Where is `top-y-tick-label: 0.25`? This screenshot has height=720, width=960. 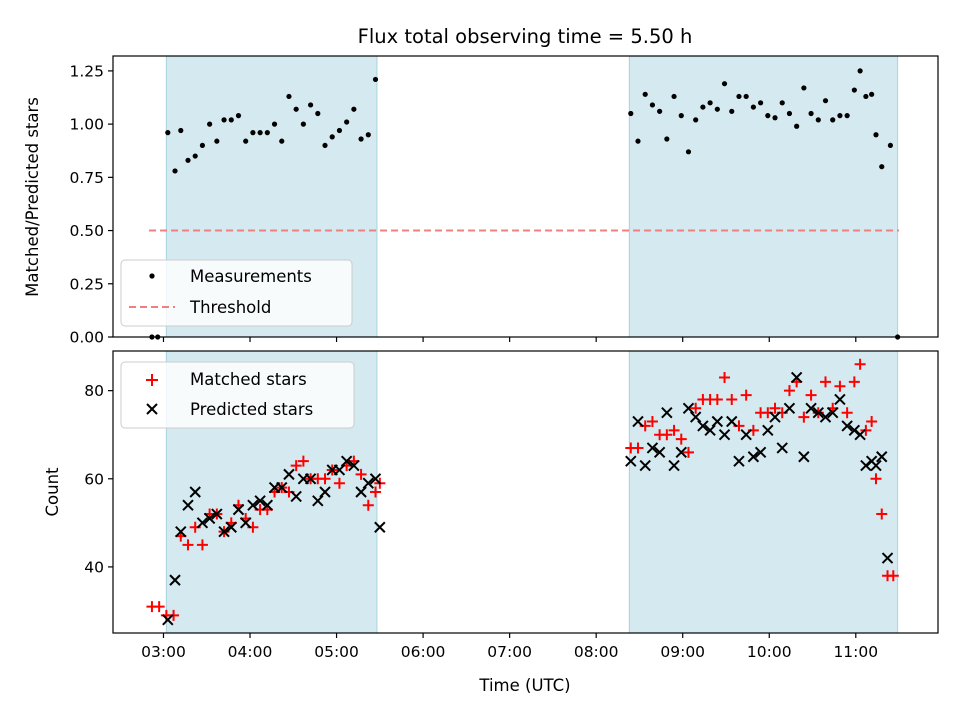 top-y-tick-label: 0.25 is located at coordinates (86, 284).